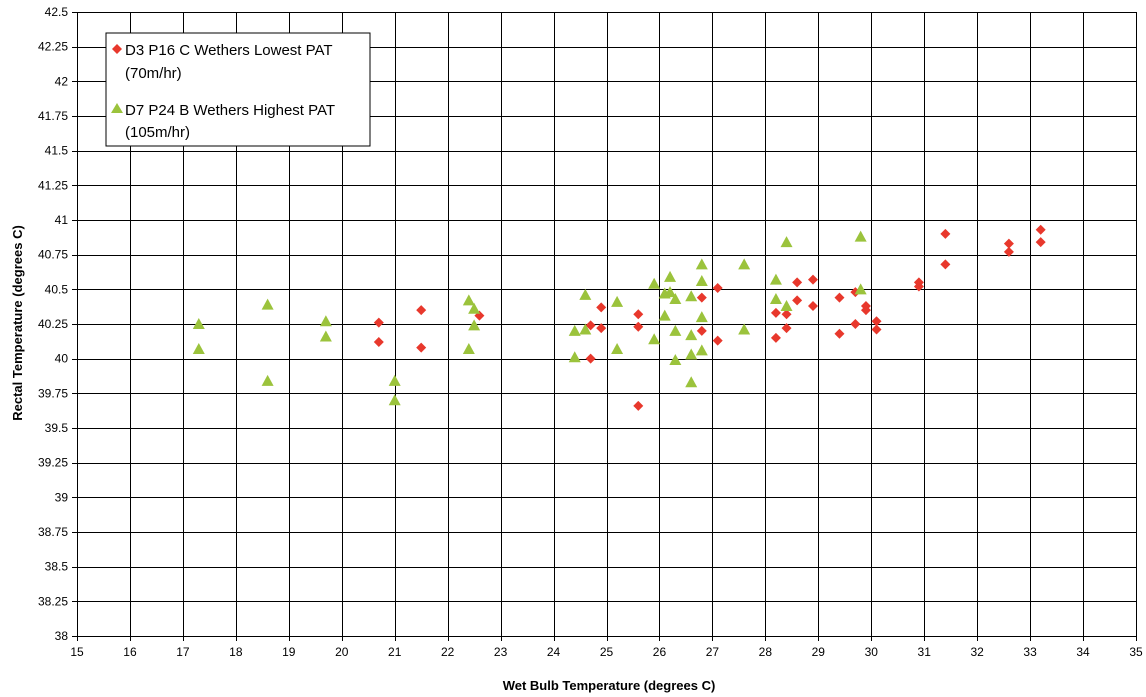 This screenshot has height=697, width=1146. What do you see at coordinates (766, 652) in the screenshot?
I see `x-tick-label: 28` at bounding box center [766, 652].